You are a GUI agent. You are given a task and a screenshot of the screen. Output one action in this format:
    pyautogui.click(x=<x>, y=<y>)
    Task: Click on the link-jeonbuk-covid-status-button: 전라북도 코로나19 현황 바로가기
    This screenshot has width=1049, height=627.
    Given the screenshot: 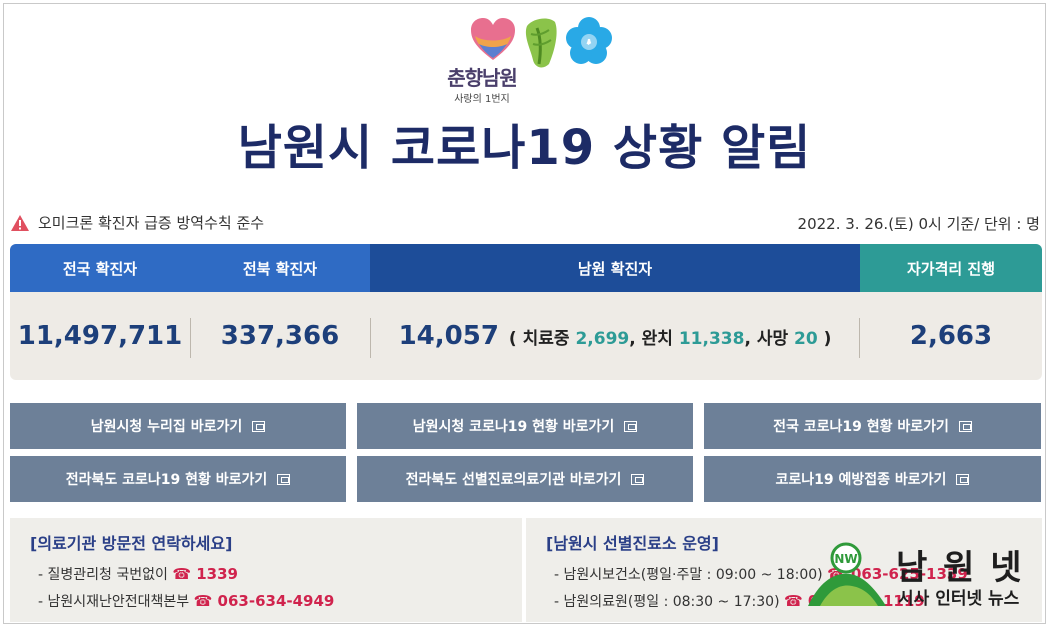 What is the action you would take?
    pyautogui.click(x=178, y=479)
    